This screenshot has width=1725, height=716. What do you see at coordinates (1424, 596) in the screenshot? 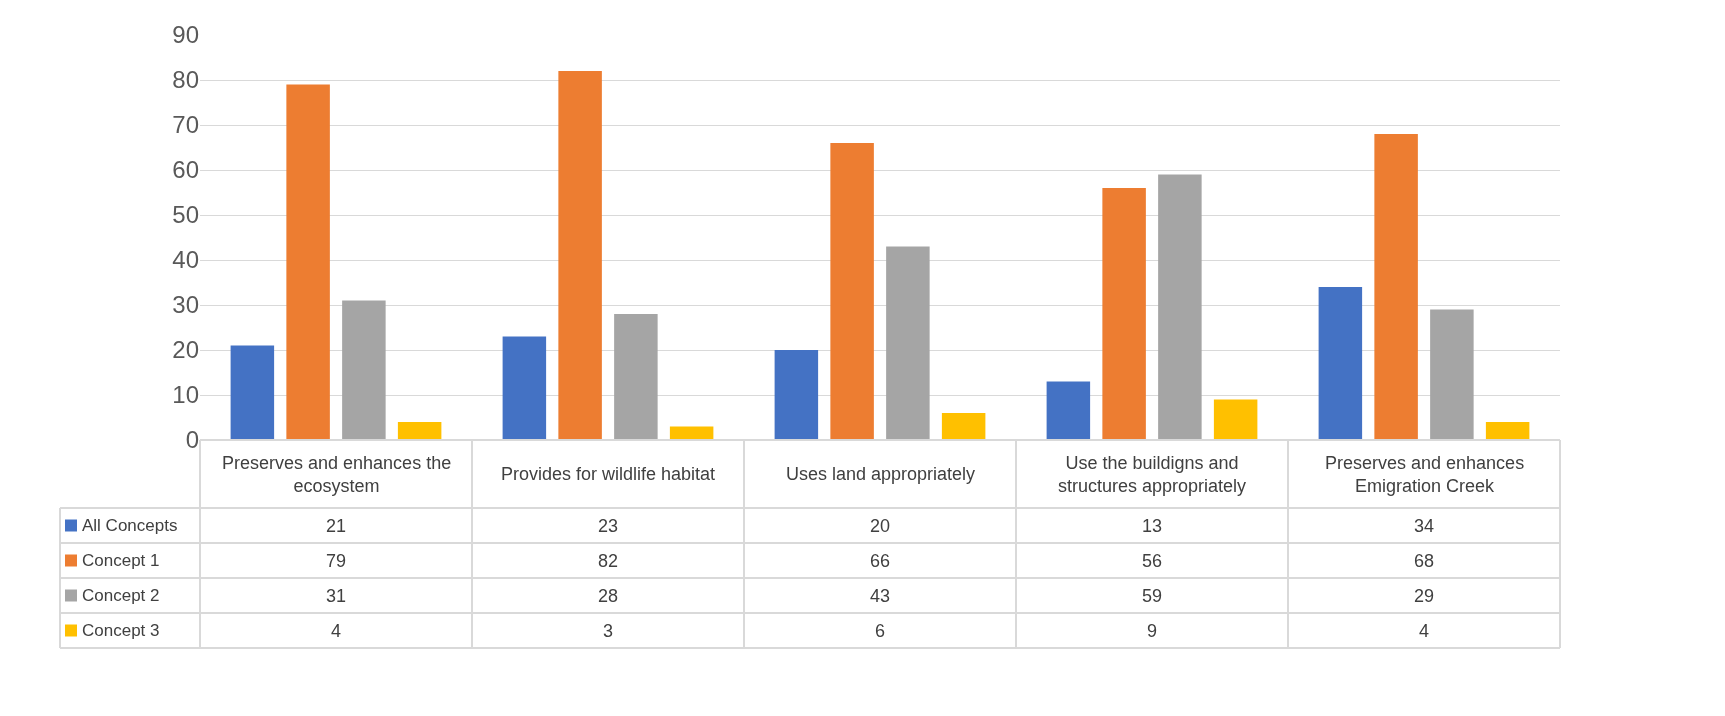
I see `data-label: 29` at bounding box center [1424, 596].